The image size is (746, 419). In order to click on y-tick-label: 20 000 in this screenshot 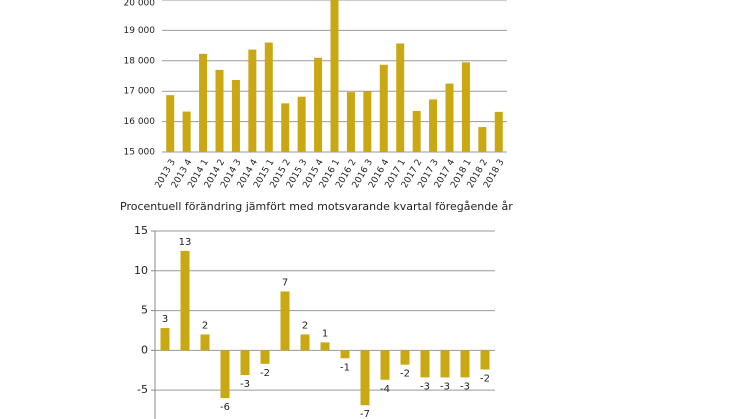, I will do `click(140, 4)`.